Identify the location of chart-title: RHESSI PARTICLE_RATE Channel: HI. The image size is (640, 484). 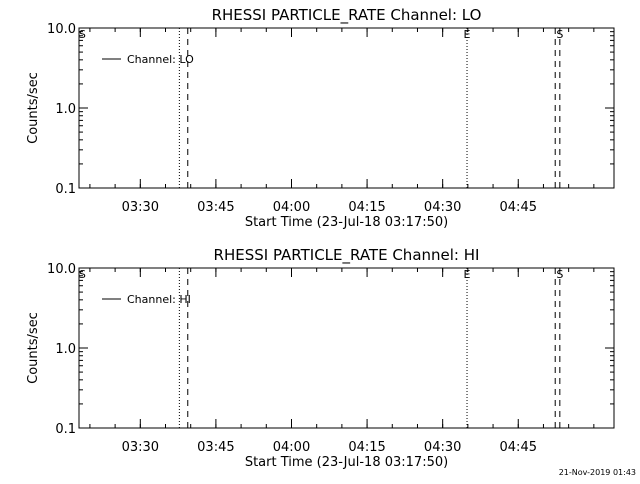
(347, 255).